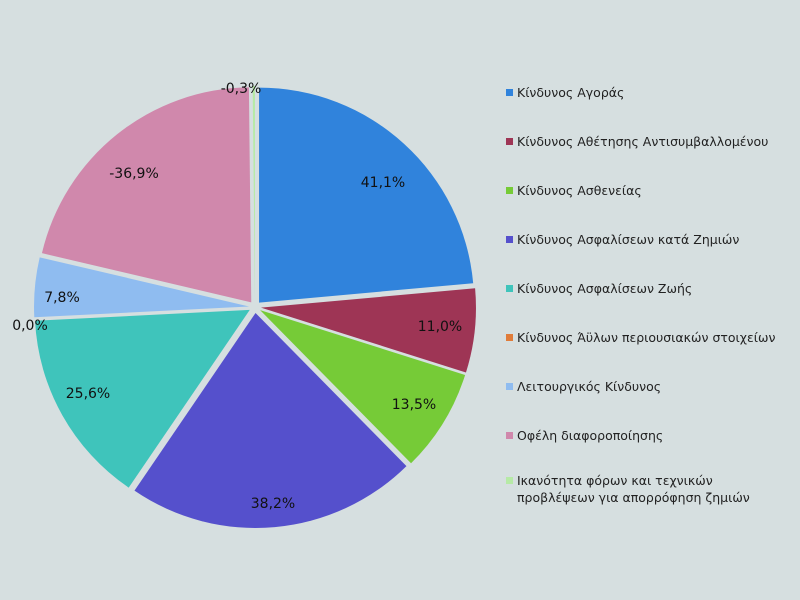 This screenshot has width=800, height=600. I want to click on legend-item: Κίνδυνος Αθέτησης Αντισυμβαλλομένου, so click(637, 141).